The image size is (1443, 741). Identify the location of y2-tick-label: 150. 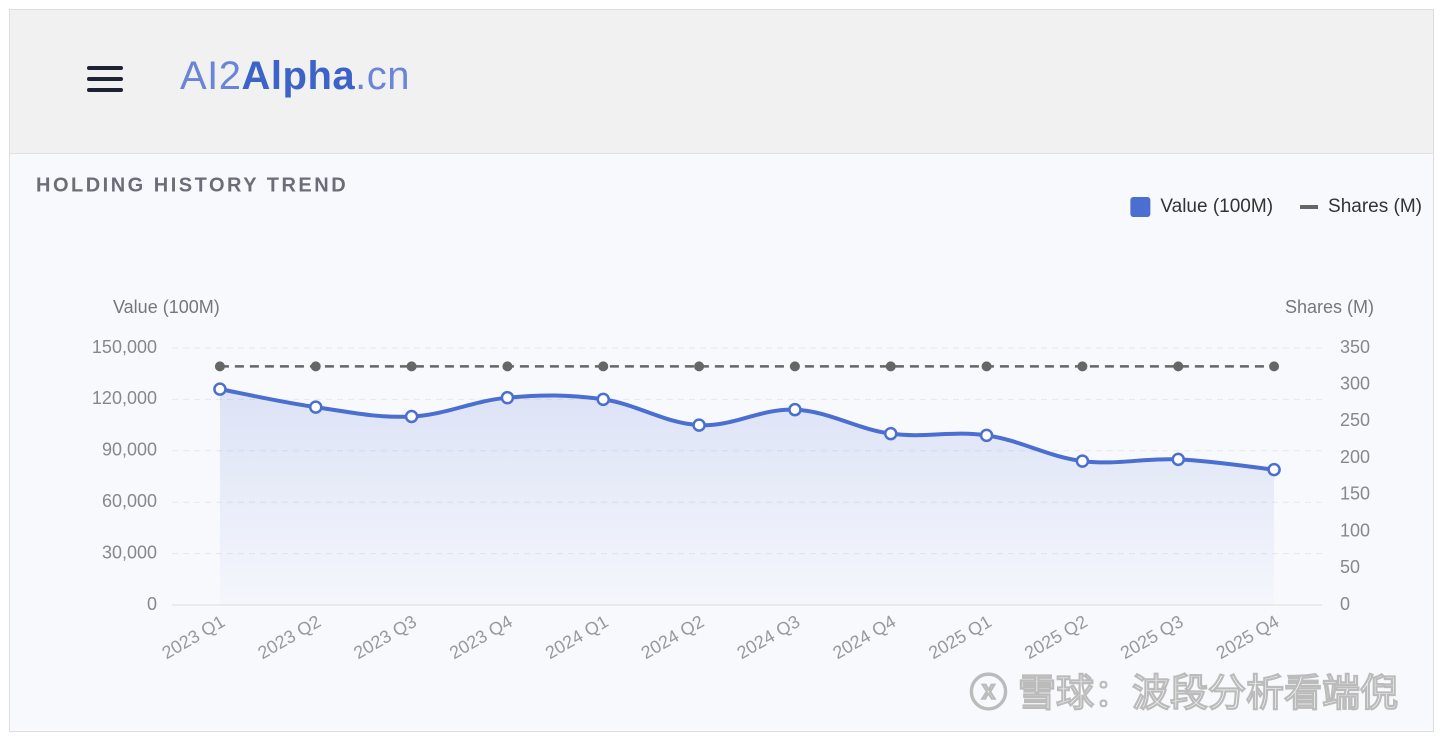
(1355, 494).